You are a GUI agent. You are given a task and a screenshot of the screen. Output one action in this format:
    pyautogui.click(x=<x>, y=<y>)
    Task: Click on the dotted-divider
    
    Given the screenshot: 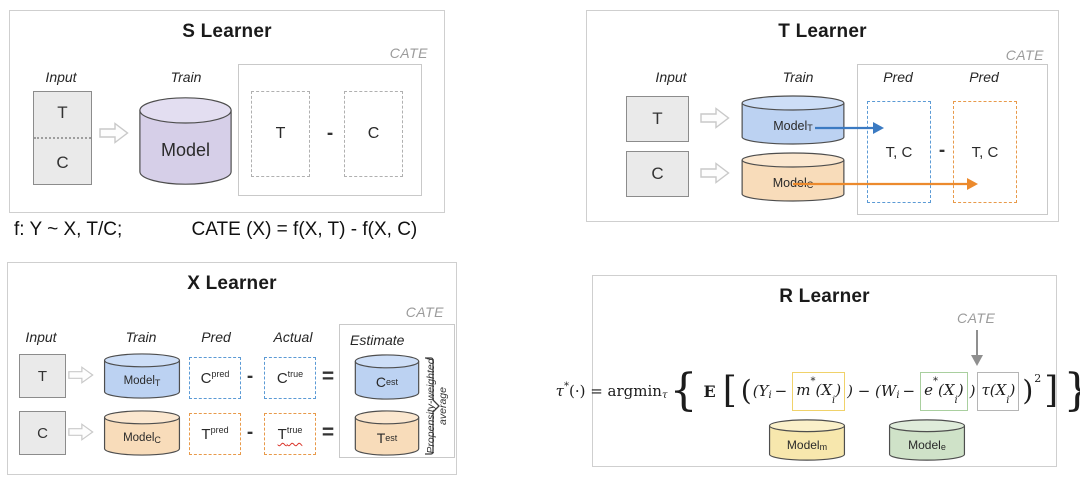 What is the action you would take?
    pyautogui.click(x=62, y=138)
    